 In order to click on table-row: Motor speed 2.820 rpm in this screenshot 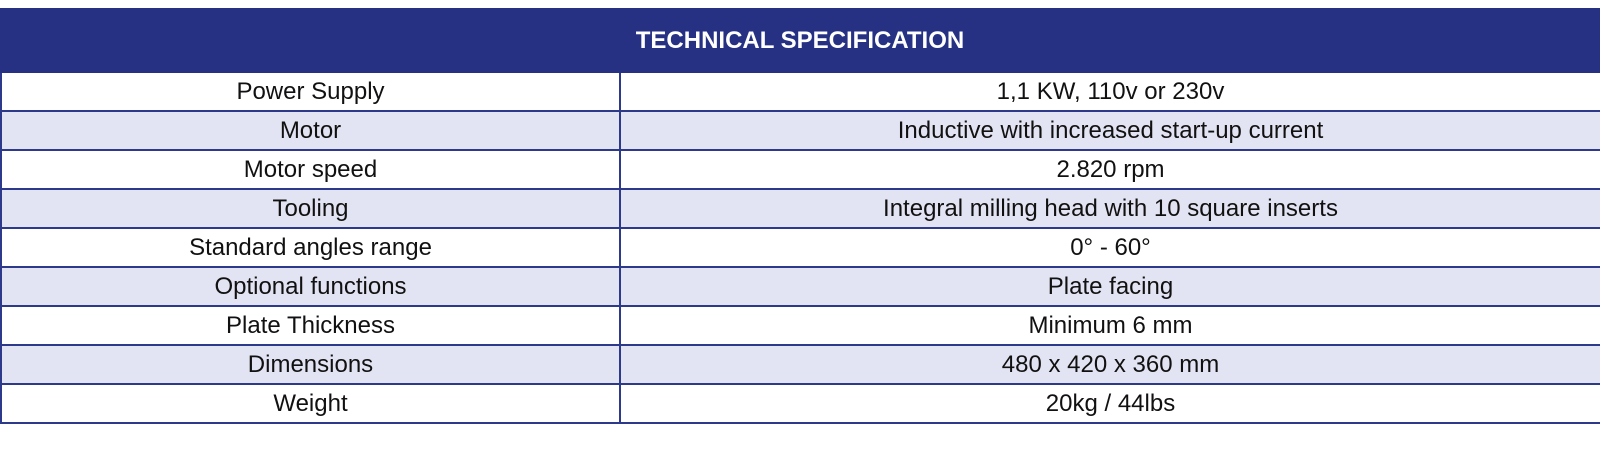, I will do `click(800, 169)`.